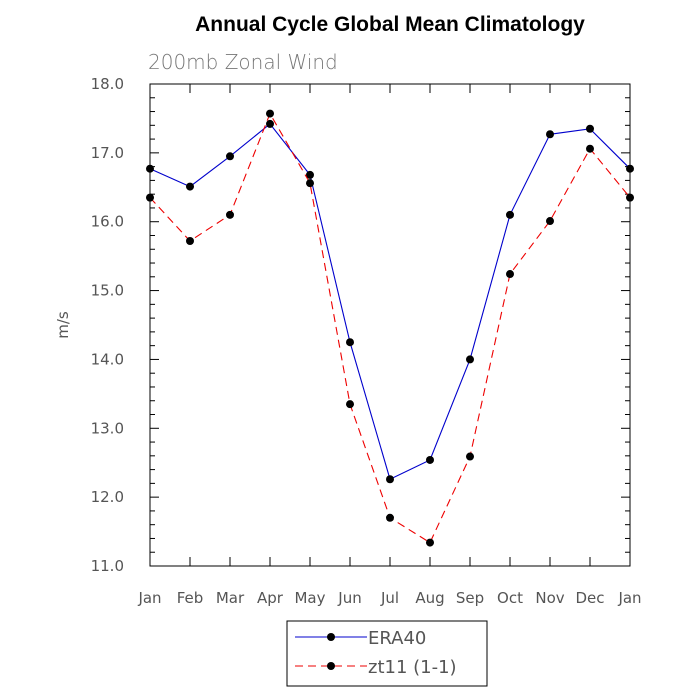 Image resolution: width=700 pixels, height=700 pixels. Describe the element at coordinates (190, 598) in the screenshot. I see `x-tick-label: Feb` at that location.